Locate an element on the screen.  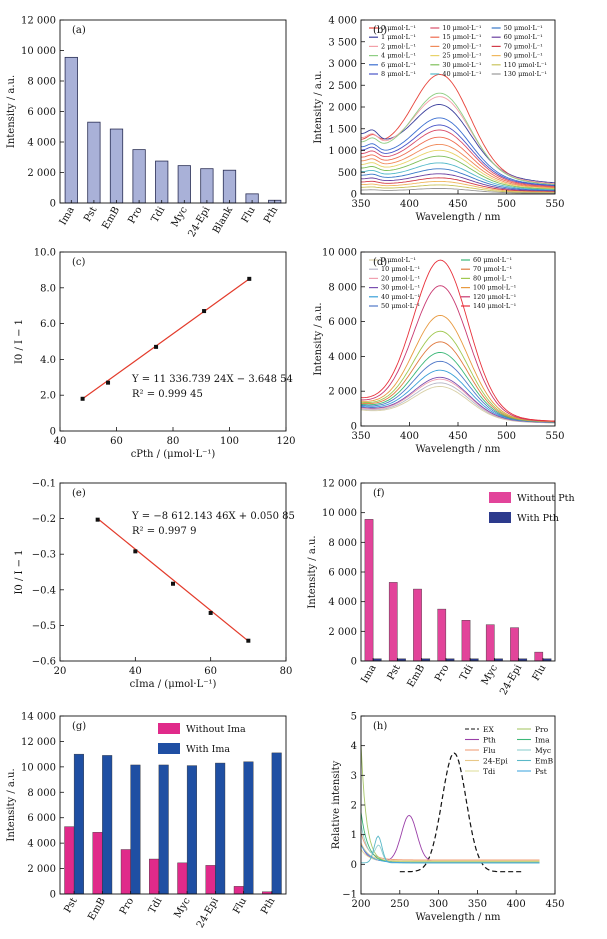
y-tick-label: 8 000 is located at coordinates (41, 793).